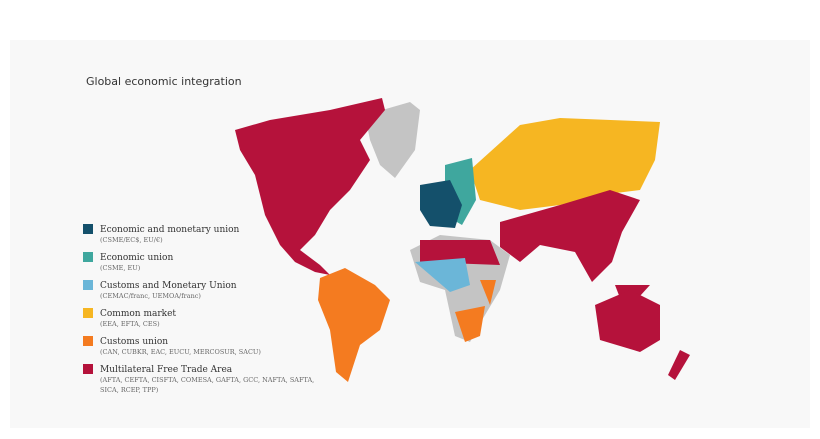 The width and height of the screenshot is (820, 439). I want to click on greenland, so click(392, 140).